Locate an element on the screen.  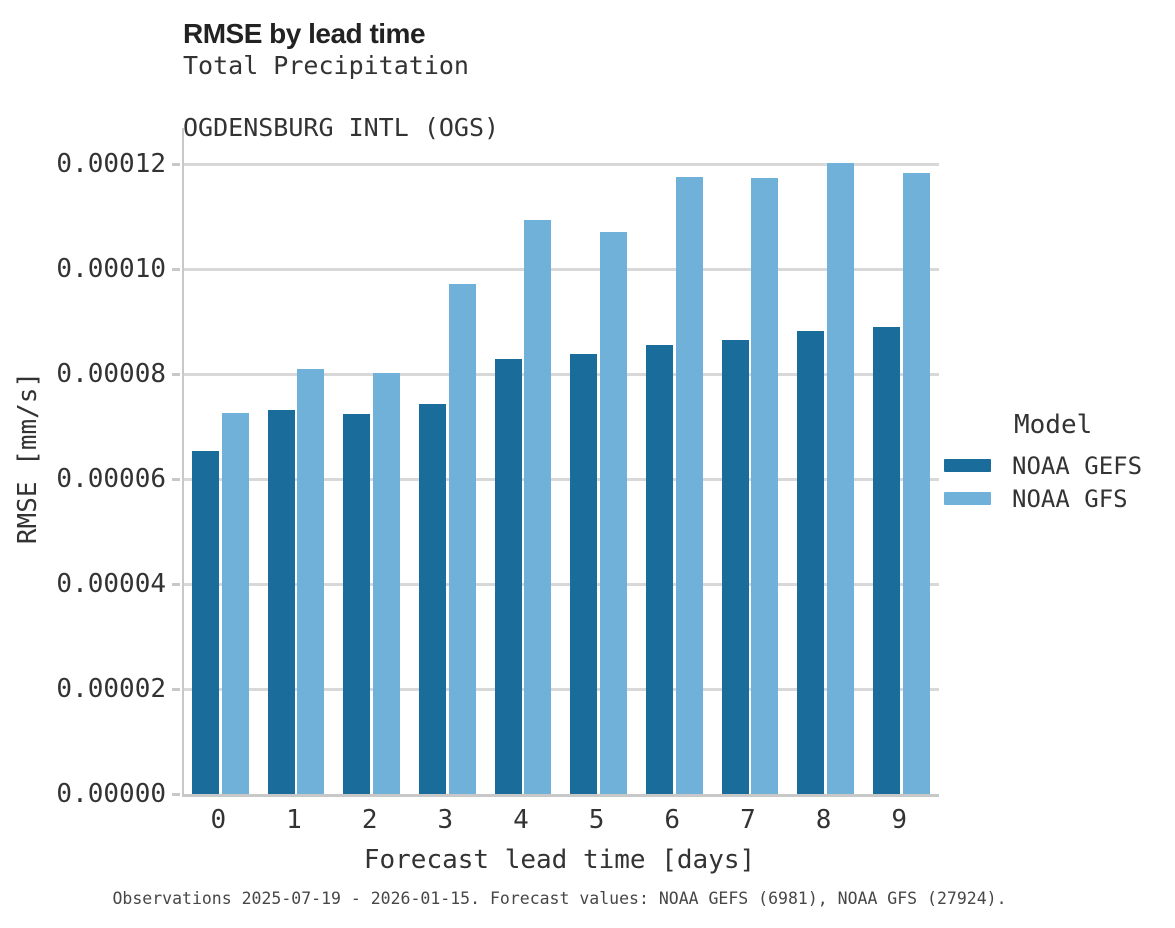
gfs-color-swatch is located at coordinates (967, 498).